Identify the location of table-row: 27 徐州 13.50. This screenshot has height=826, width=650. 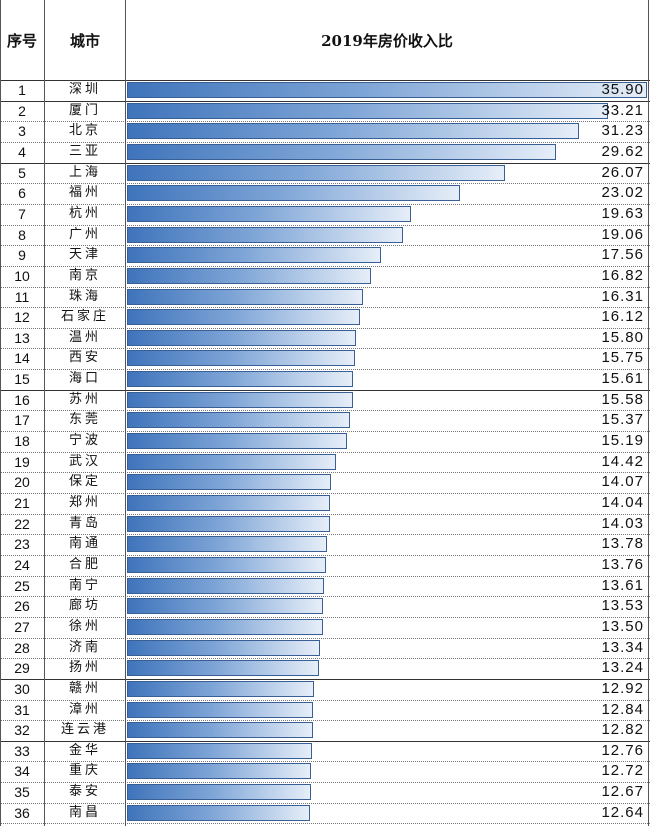
(325, 627).